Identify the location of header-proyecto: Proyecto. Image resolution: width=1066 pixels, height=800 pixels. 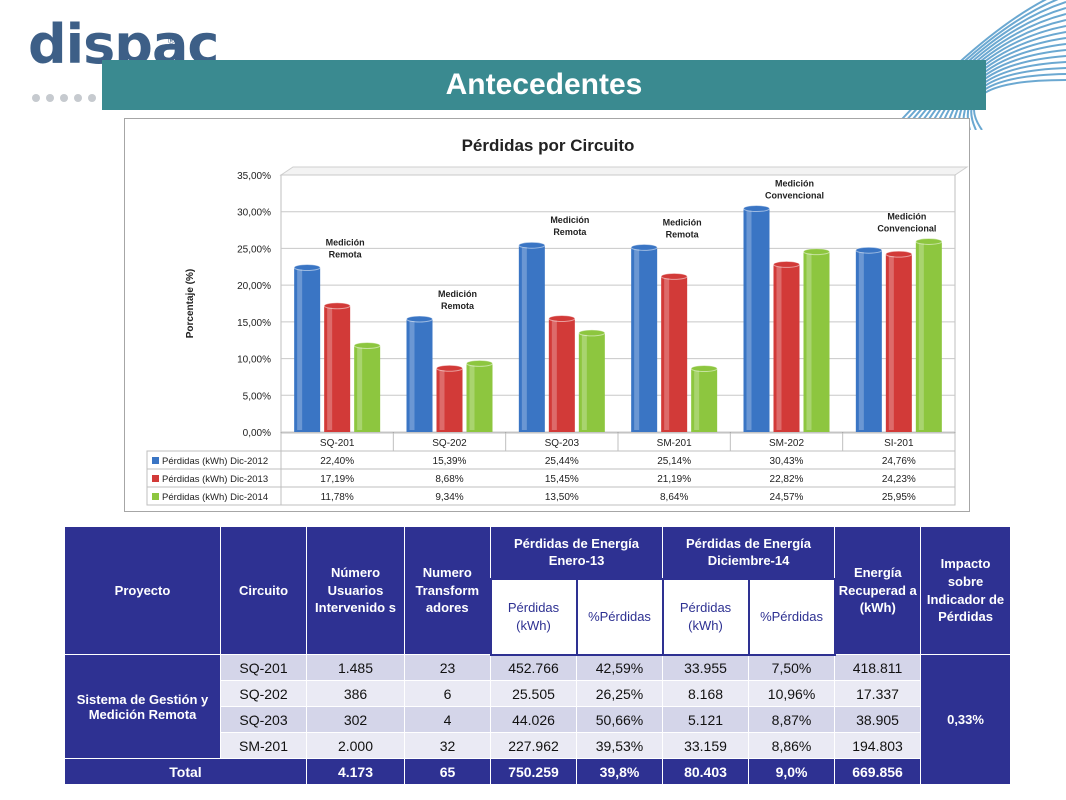
(142, 590).